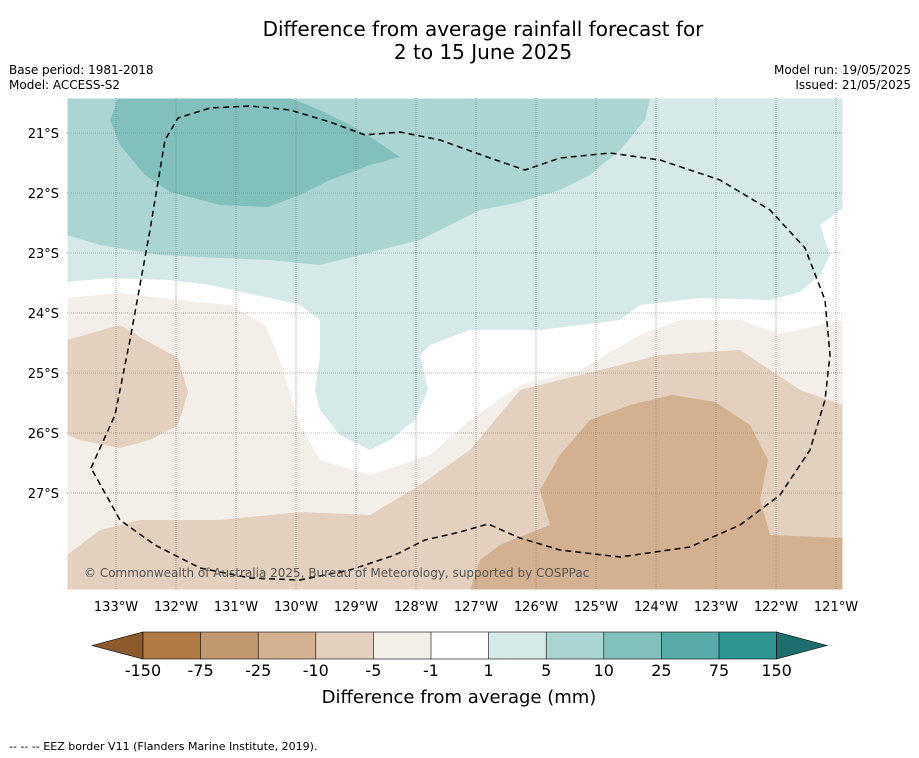  What do you see at coordinates (483, 52) in the screenshot?
I see `title-line-2: 2 to 15 June 2025` at bounding box center [483, 52].